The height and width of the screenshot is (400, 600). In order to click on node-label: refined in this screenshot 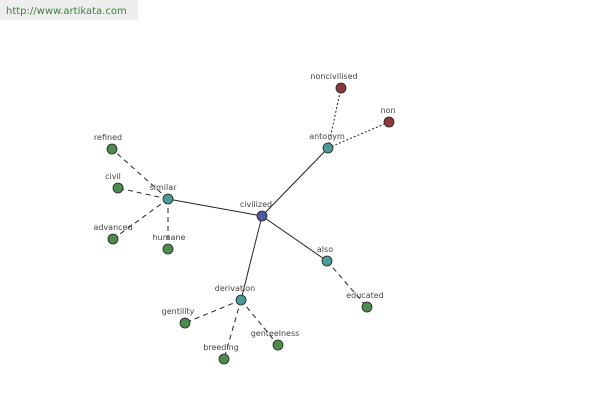, I will do `click(108, 137)`.